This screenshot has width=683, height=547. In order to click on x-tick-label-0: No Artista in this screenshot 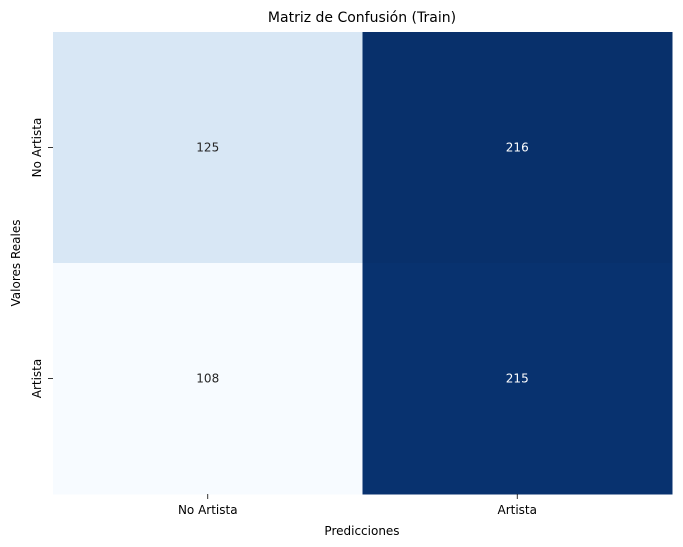, I will do `click(208, 510)`.